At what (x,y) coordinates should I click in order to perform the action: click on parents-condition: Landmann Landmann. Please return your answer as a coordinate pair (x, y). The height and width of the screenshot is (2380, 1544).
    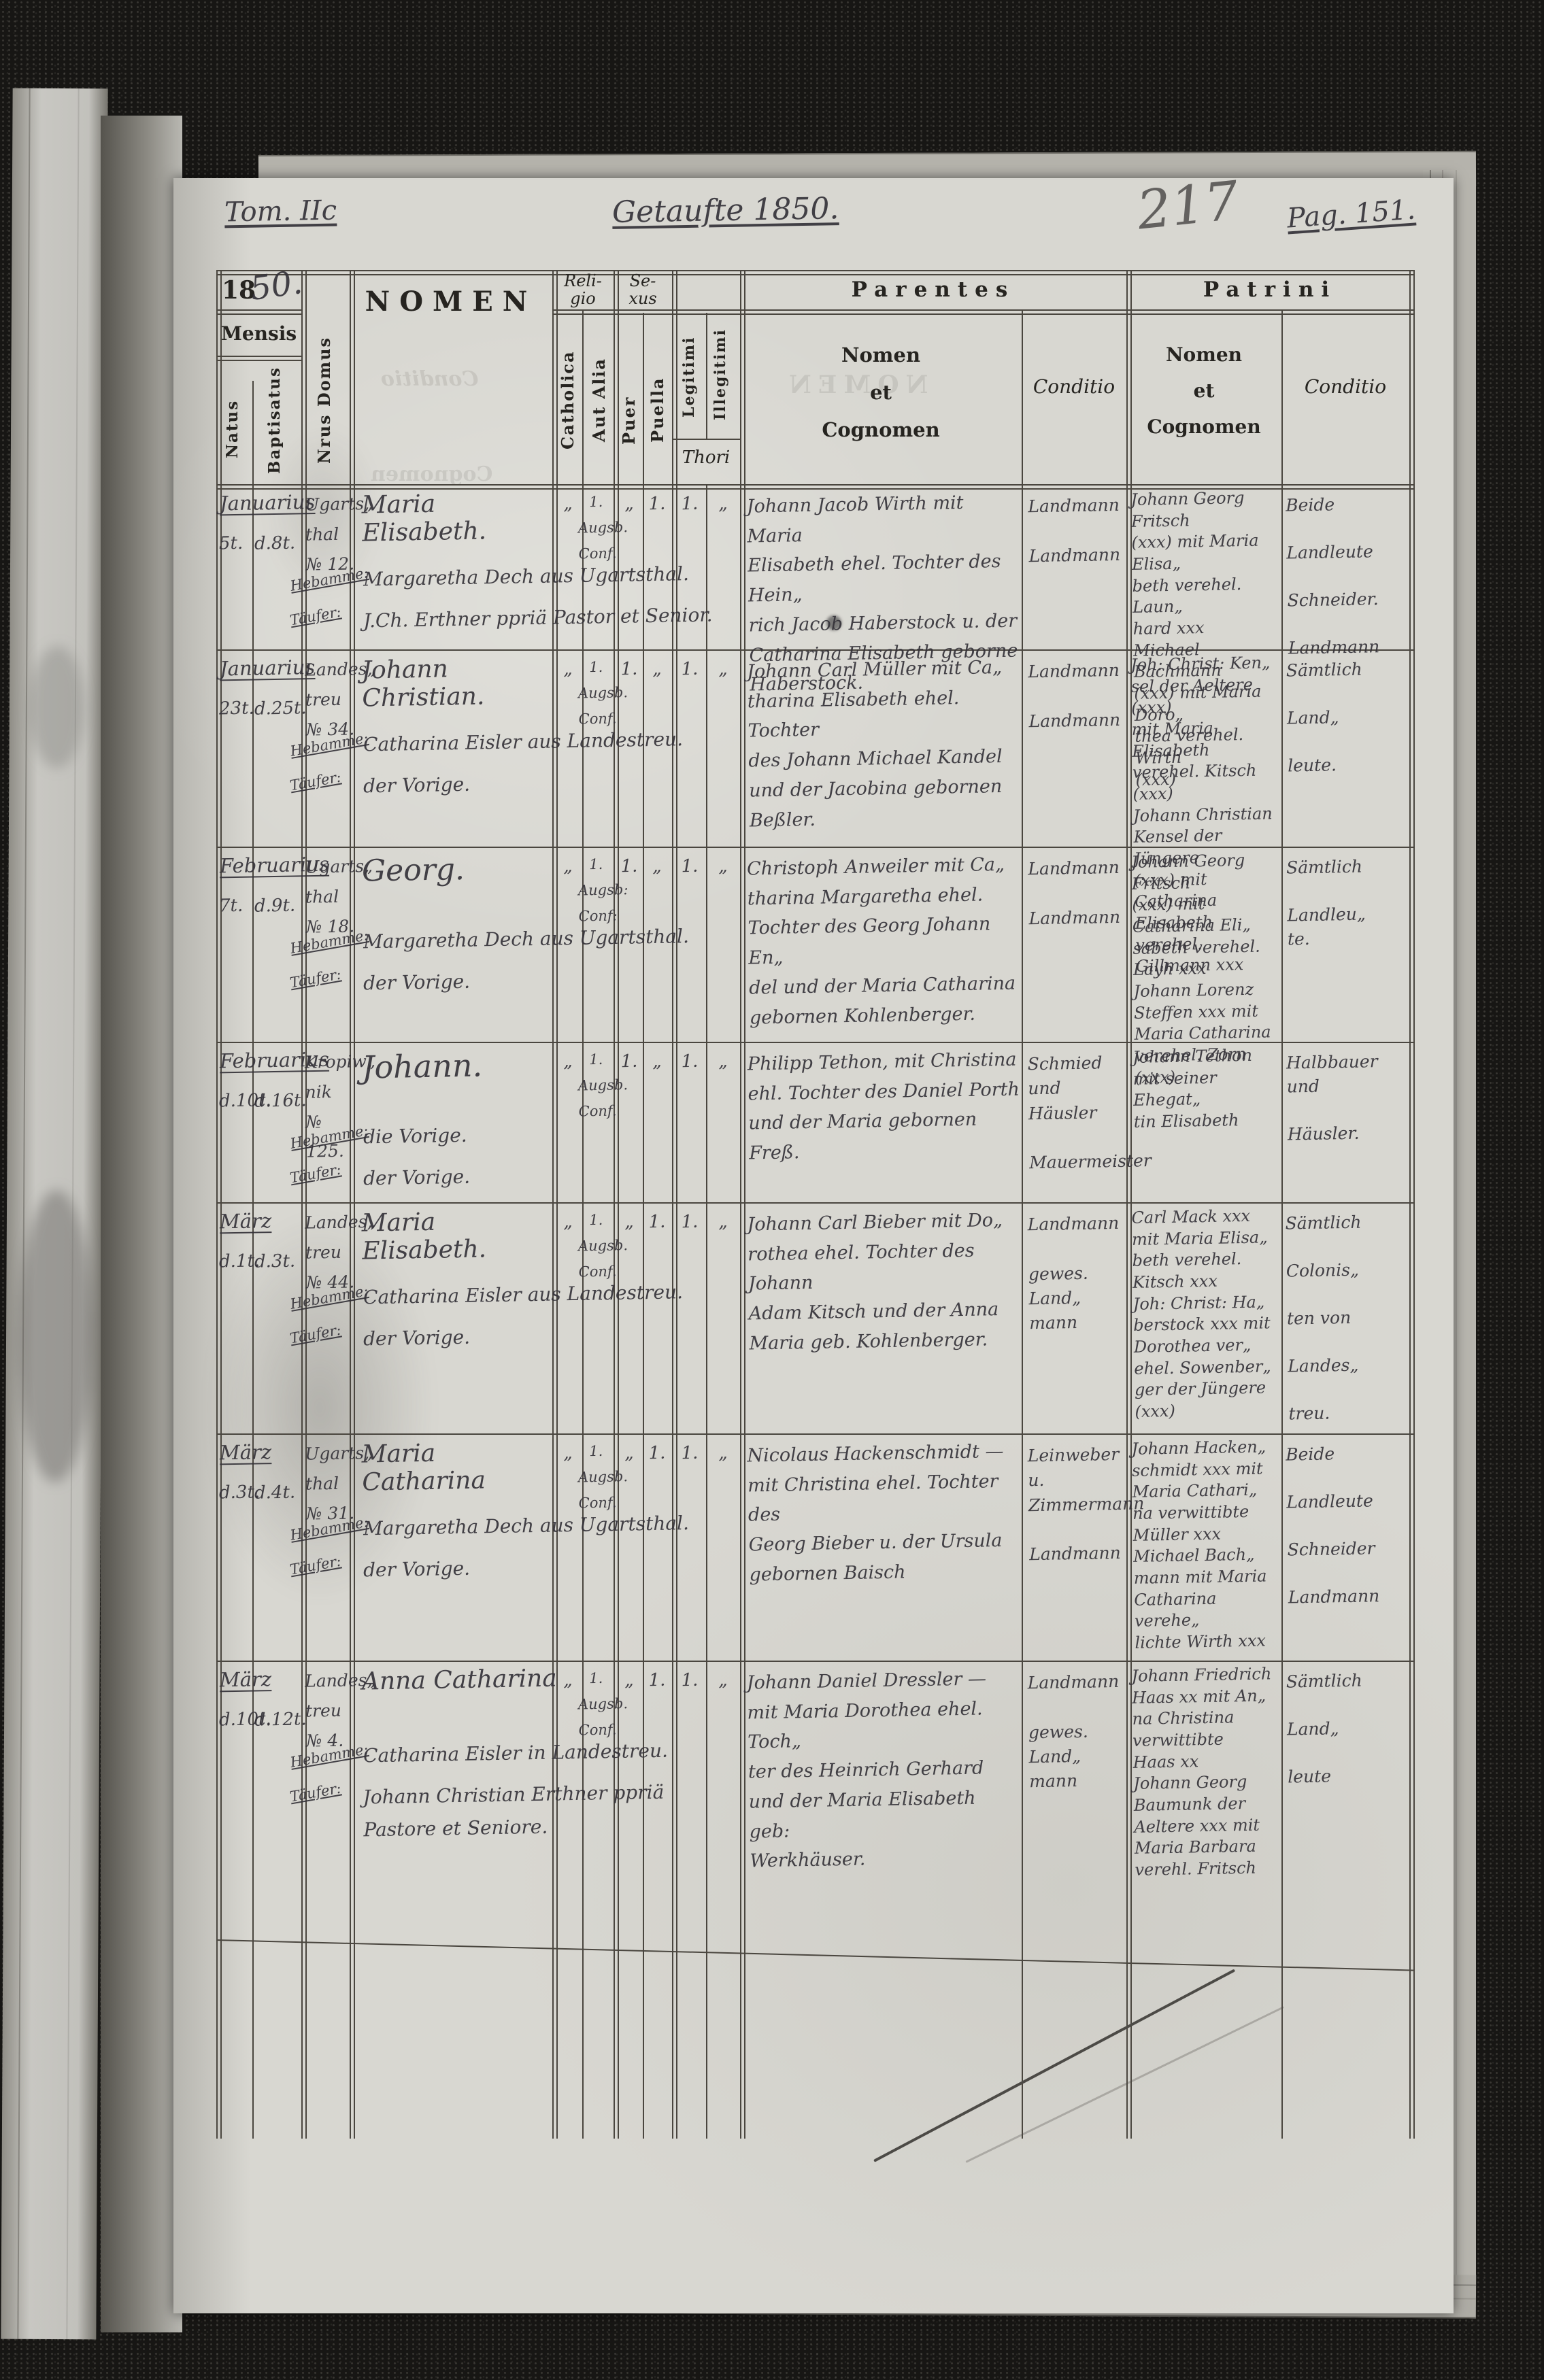
    Looking at the image, I should click on (1074, 530).